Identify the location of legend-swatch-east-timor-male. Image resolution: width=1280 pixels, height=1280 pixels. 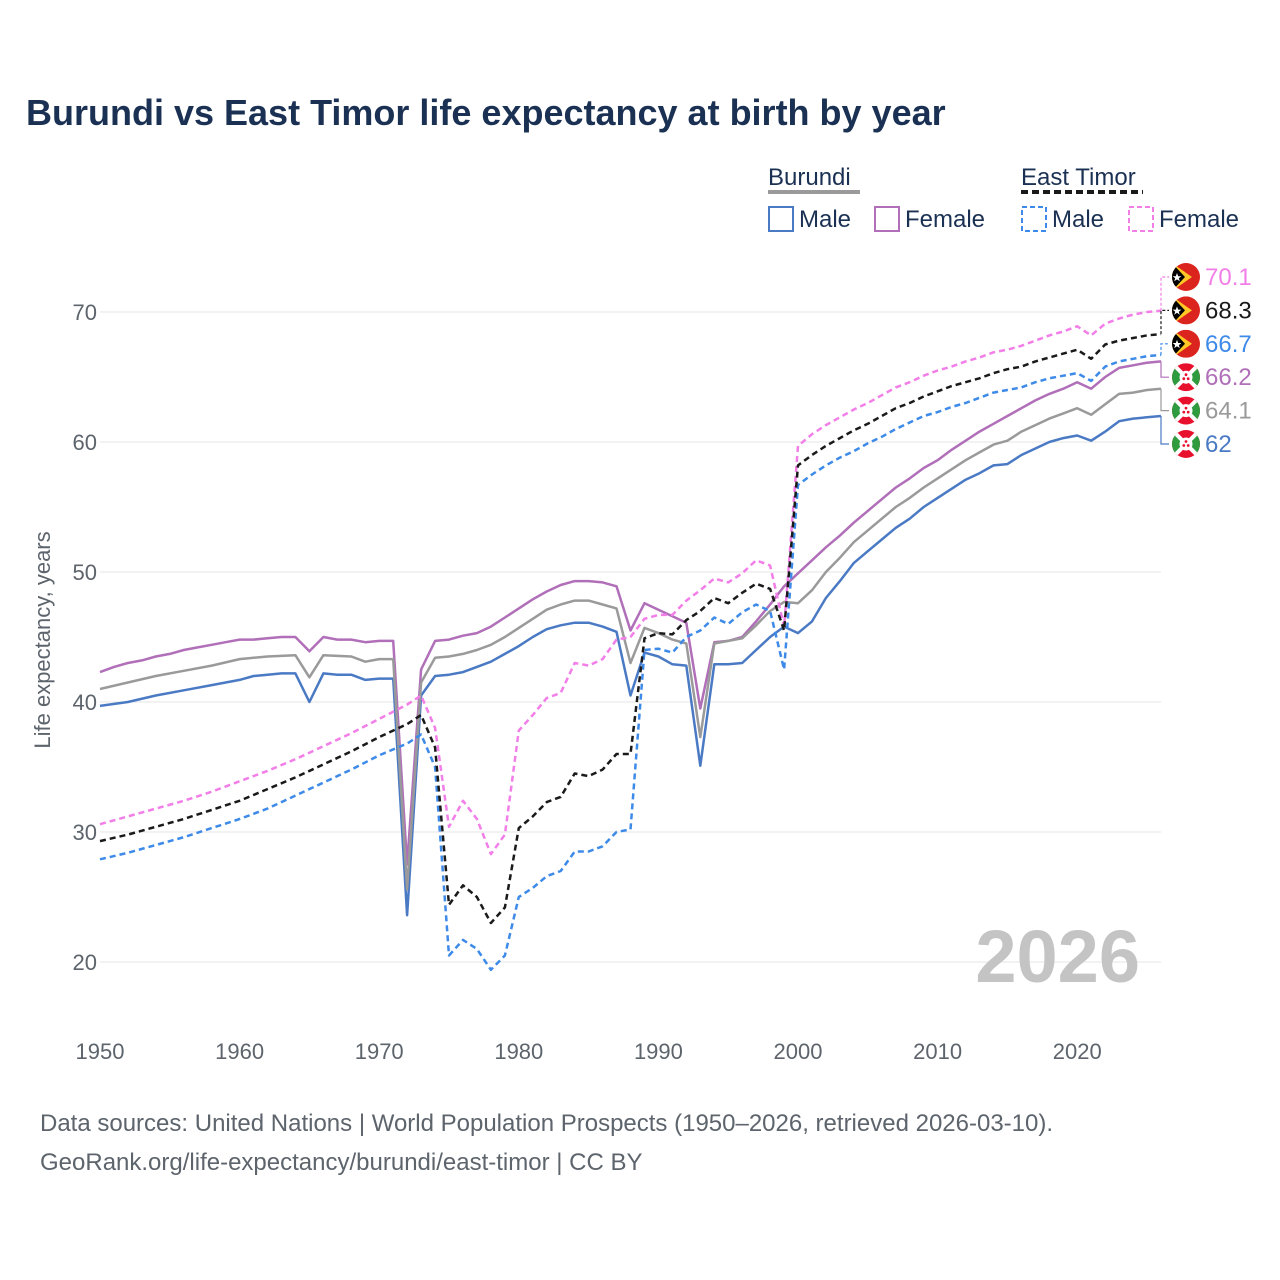
(1034, 219).